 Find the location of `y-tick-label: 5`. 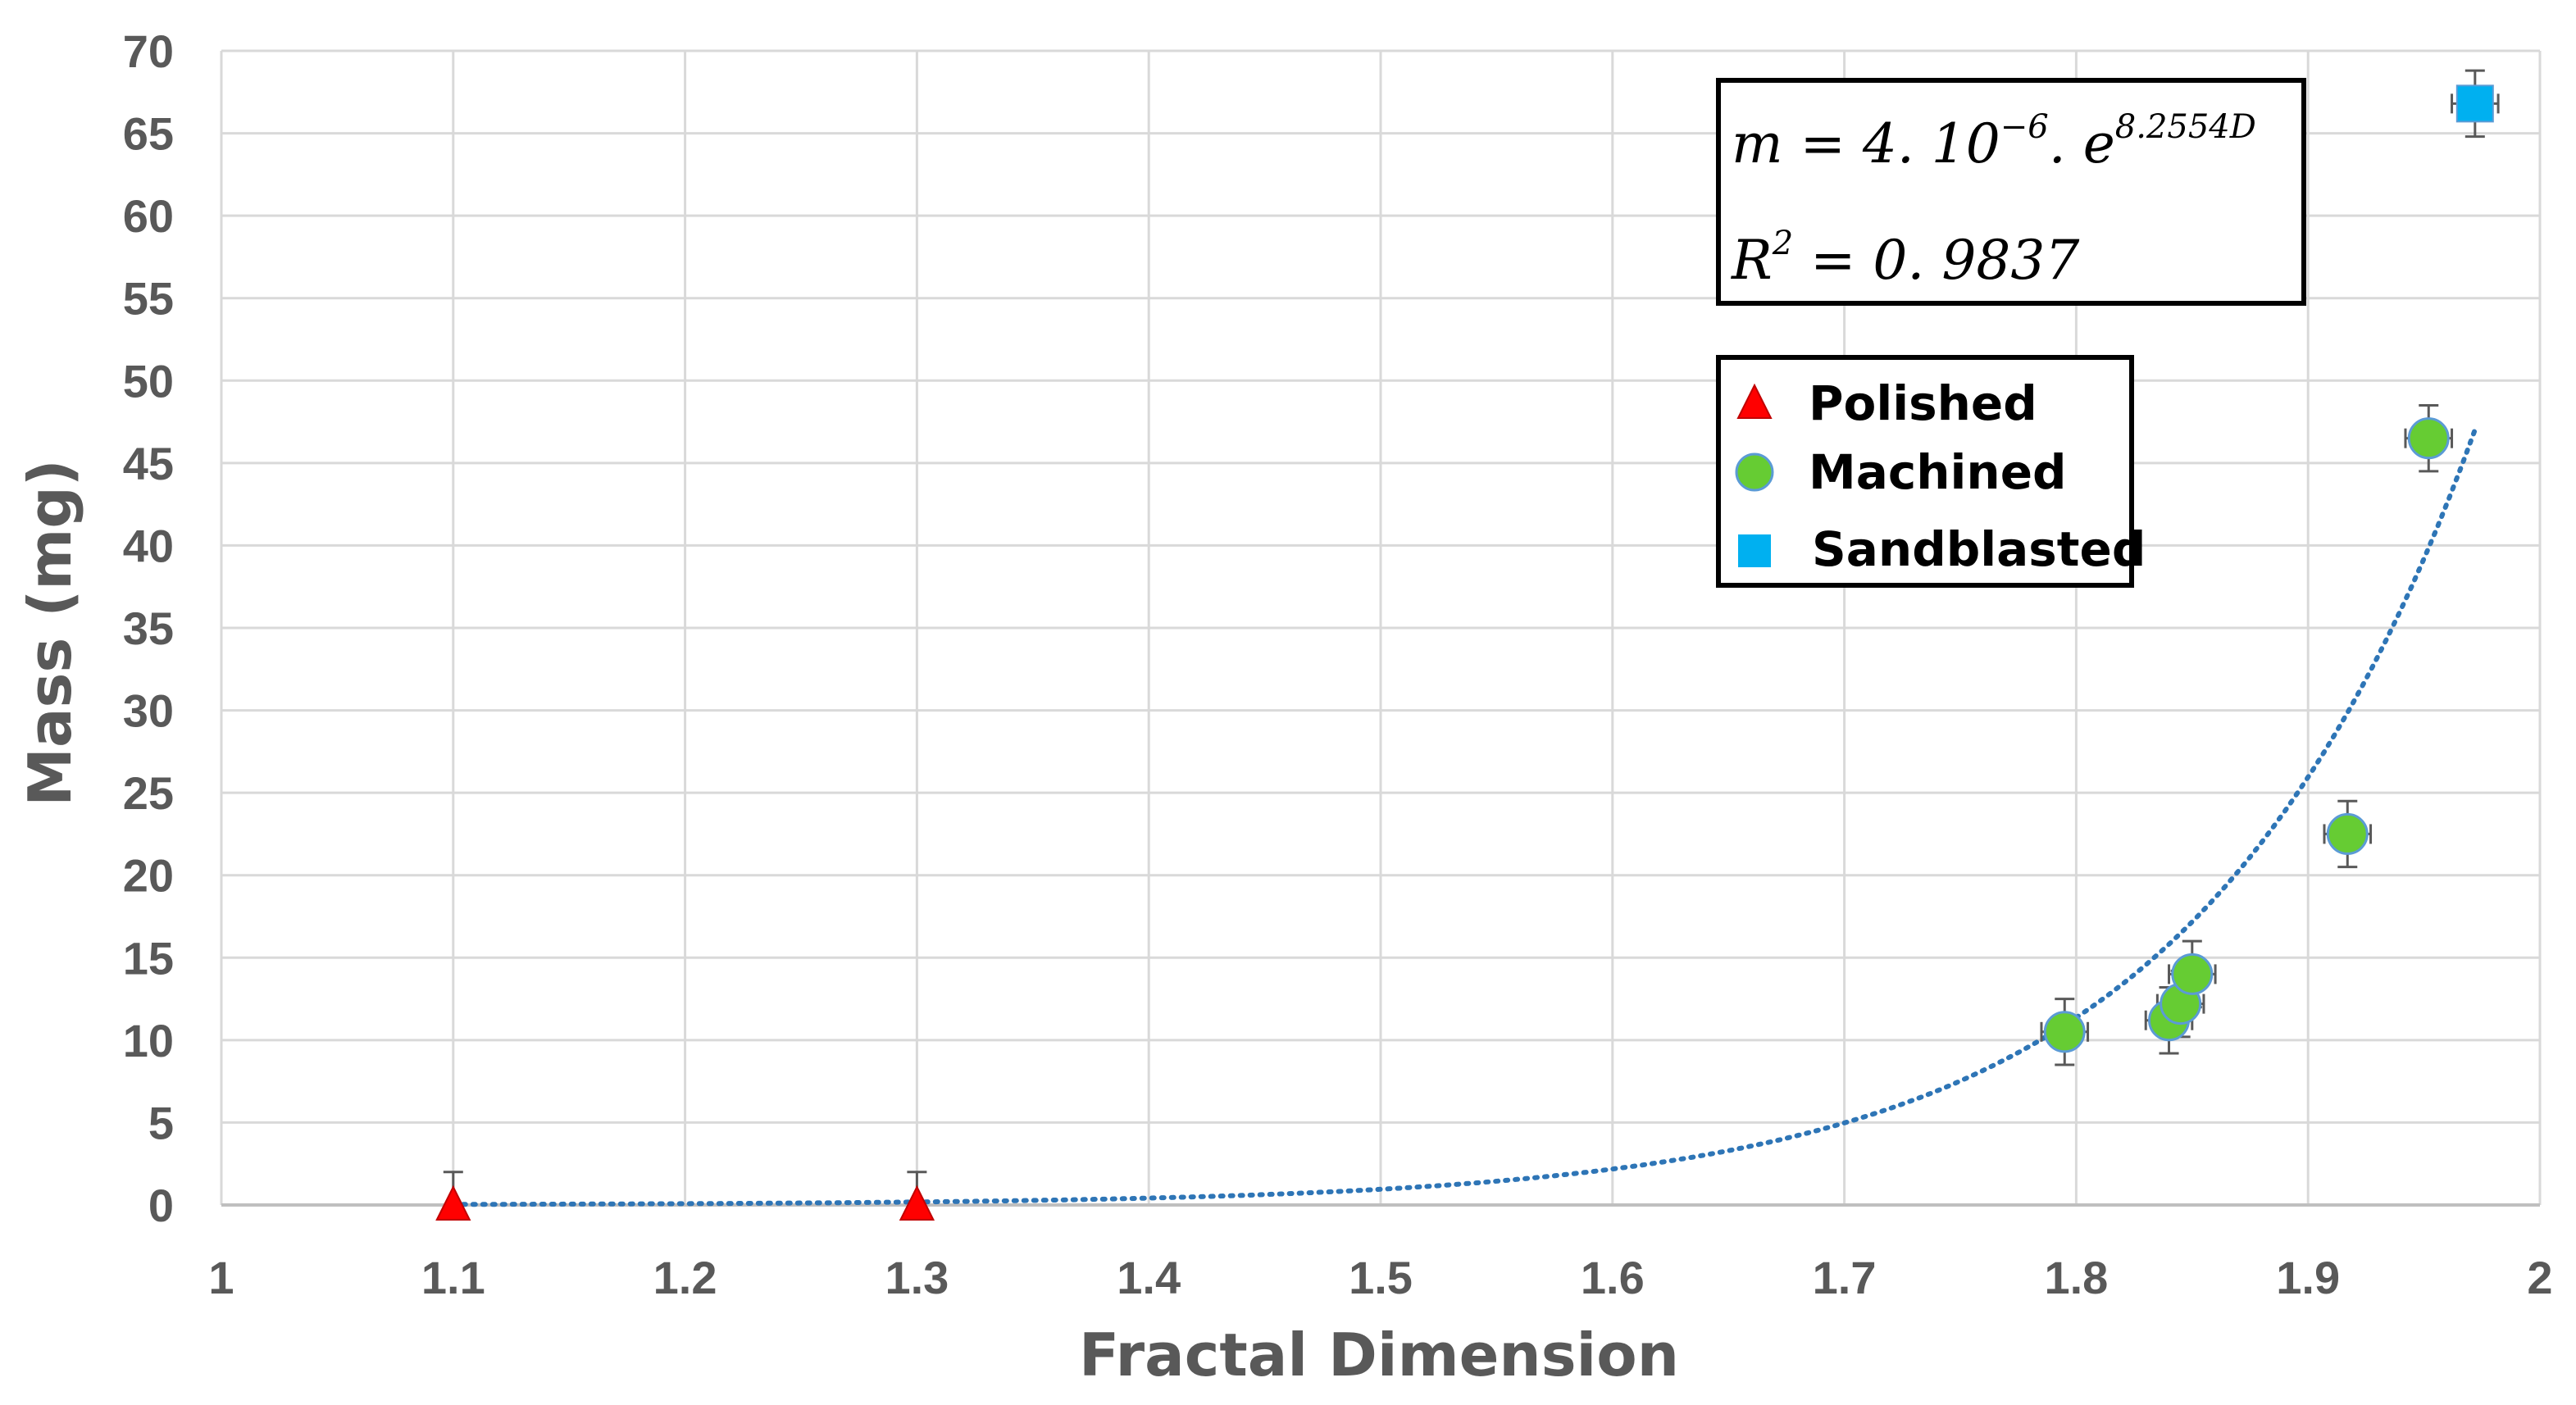

y-tick-label: 5 is located at coordinates (161, 1122).